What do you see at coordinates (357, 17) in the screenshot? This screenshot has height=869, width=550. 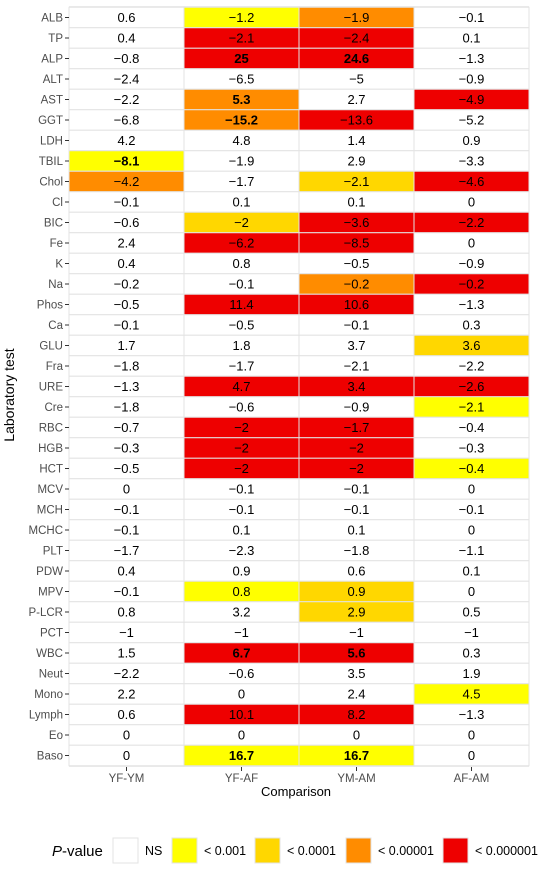 I see `cell-value-label: −1.9` at bounding box center [357, 17].